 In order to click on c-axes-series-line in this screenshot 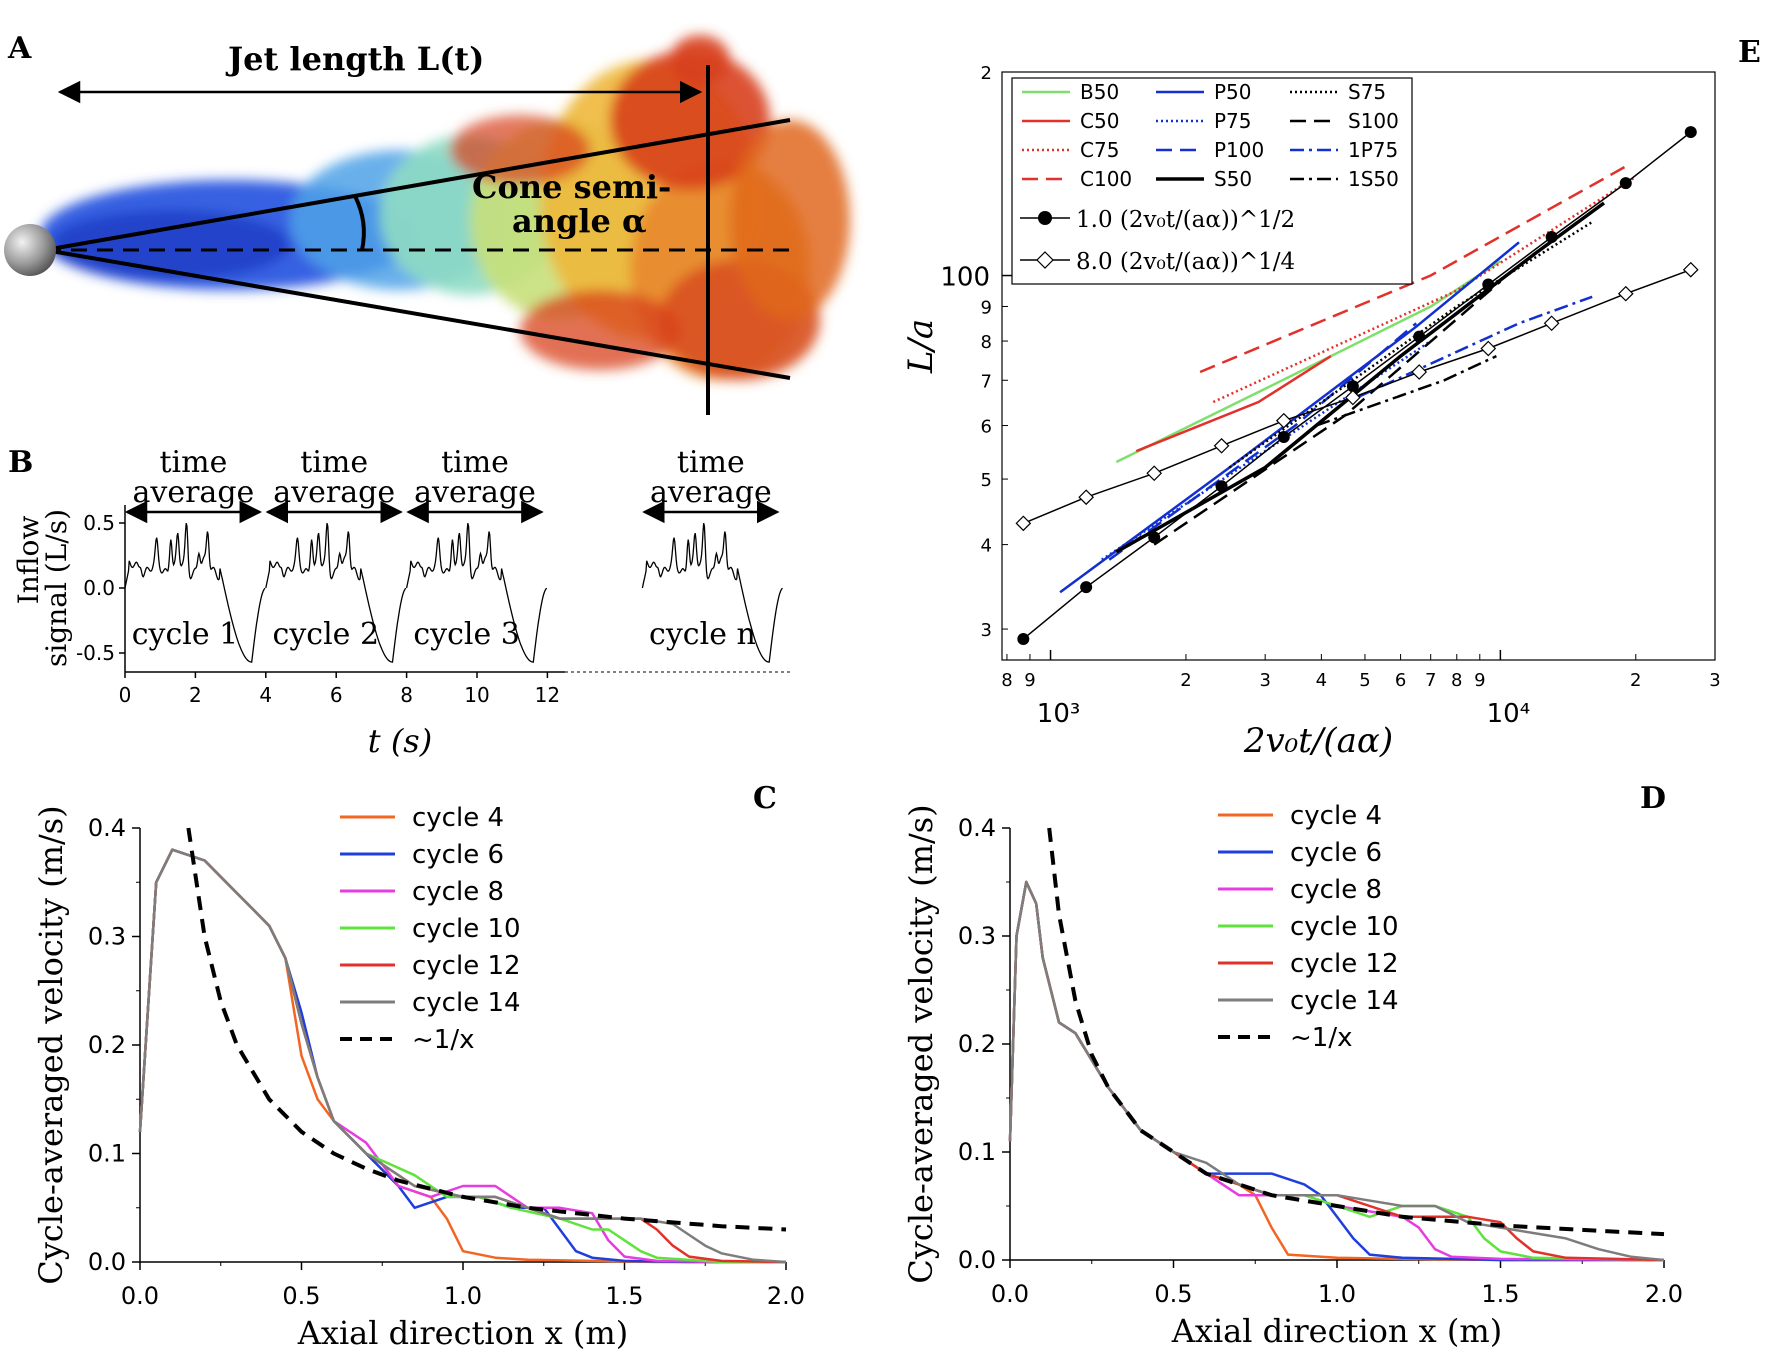, I will do `click(462, 1056)`.